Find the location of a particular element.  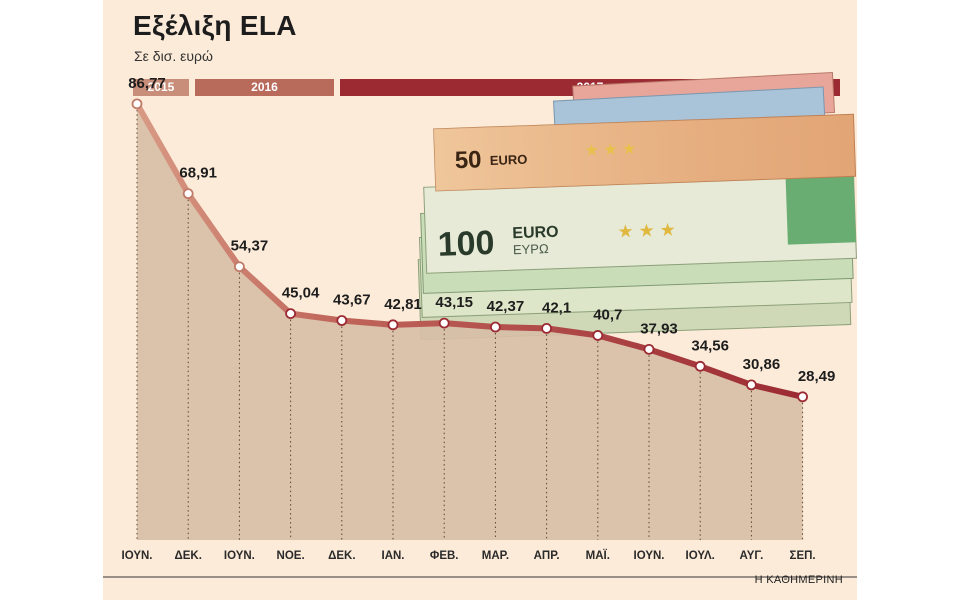

banknote-100: 100 EURO ΕΥΡΩ ★ ★ ★ is located at coordinates (556, 242).